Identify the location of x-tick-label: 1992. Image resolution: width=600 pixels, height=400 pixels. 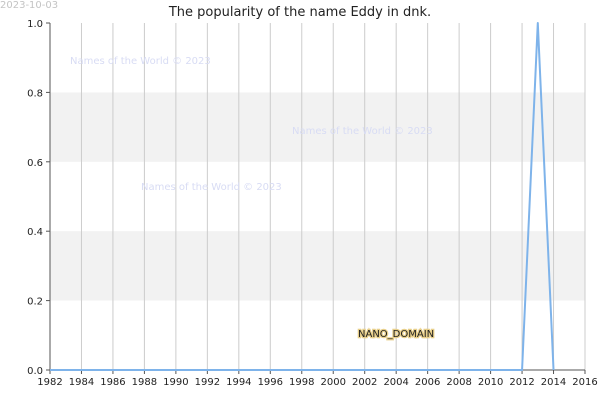
(207, 382).